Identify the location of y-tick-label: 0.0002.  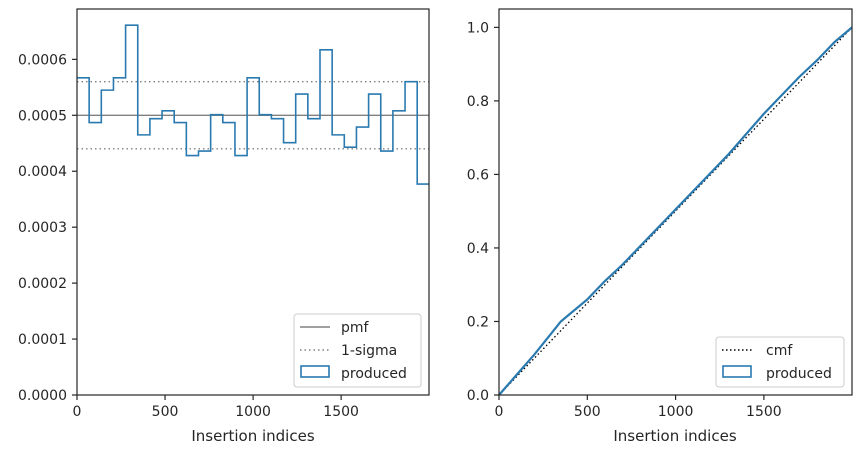
(42, 284).